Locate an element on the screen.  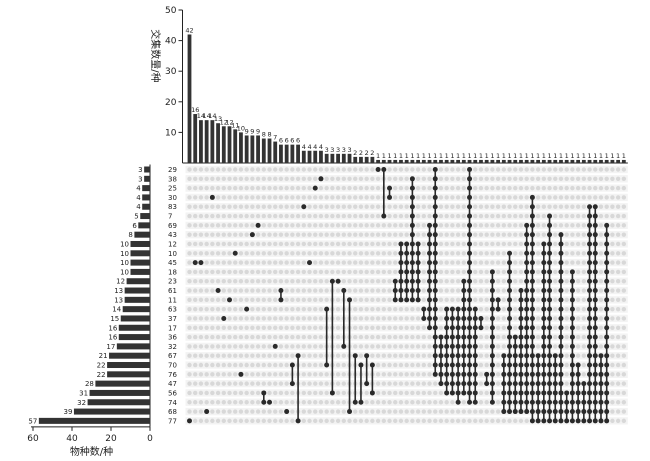
intersection-value-label: 13 is located at coordinates (218, 119).